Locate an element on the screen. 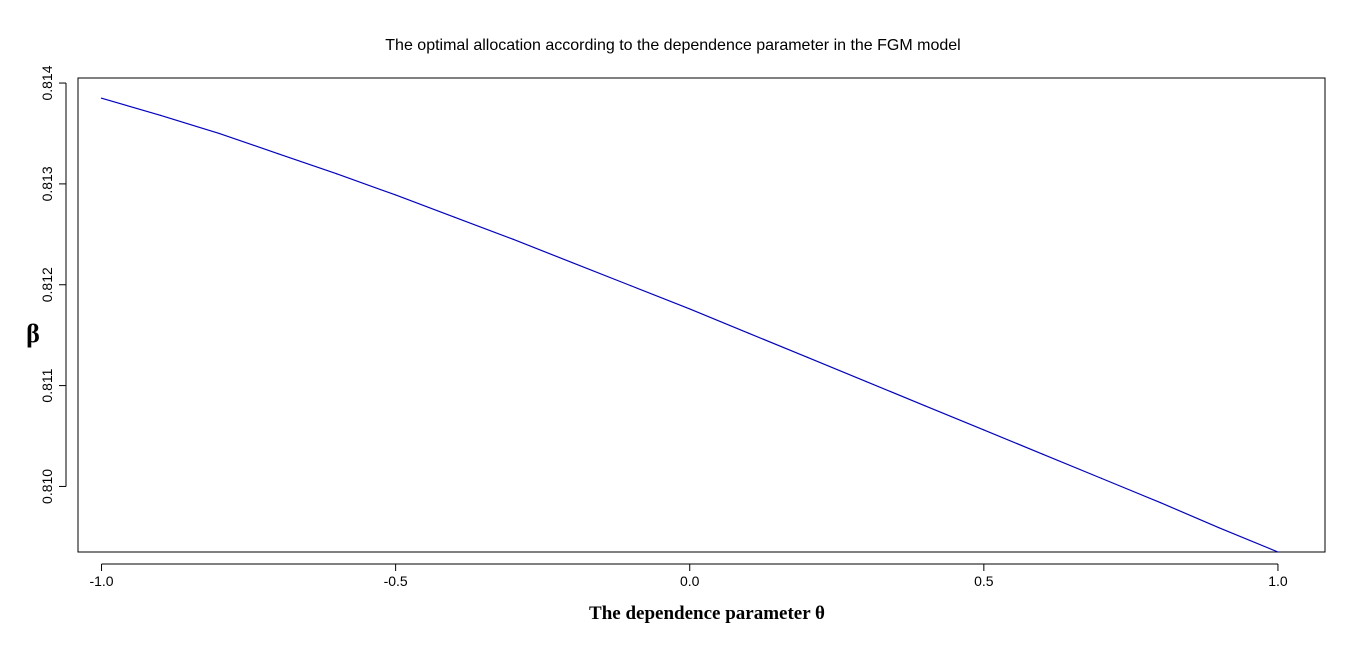 The width and height of the screenshot is (1366, 650). x-tick-label: -0.5 is located at coordinates (396, 581).